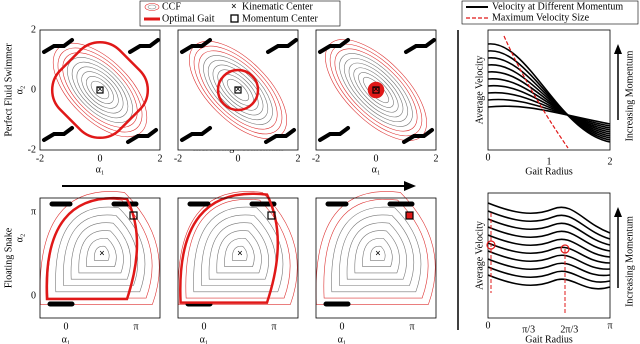 The width and height of the screenshot is (640, 344). What do you see at coordinates (188, 18) in the screenshot?
I see `legend-text: Optimal Gait` at bounding box center [188, 18].